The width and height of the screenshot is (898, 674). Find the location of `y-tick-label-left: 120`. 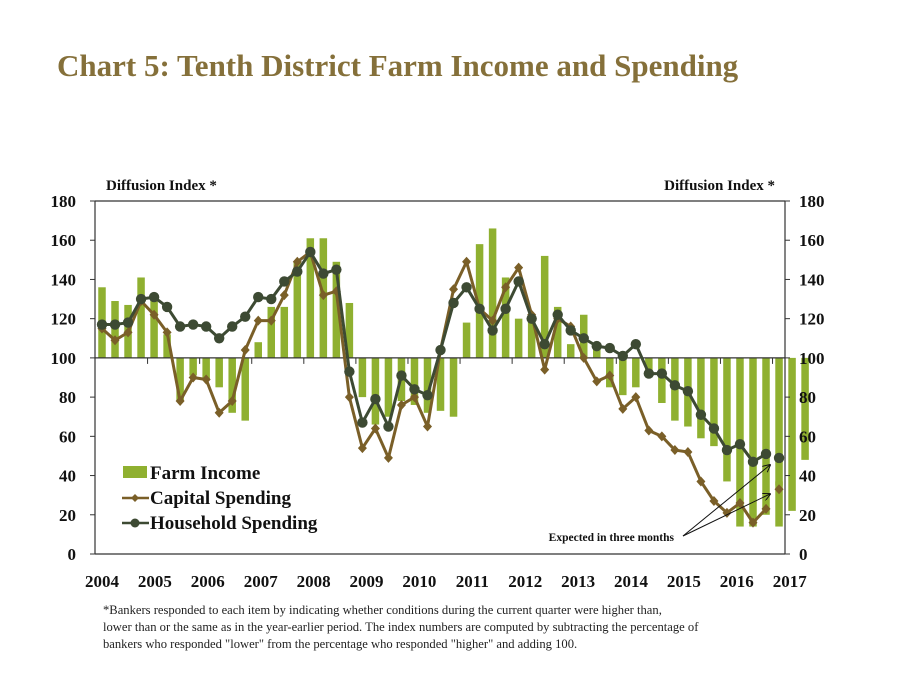

y-tick-label-left: 120 is located at coordinates (64, 319).